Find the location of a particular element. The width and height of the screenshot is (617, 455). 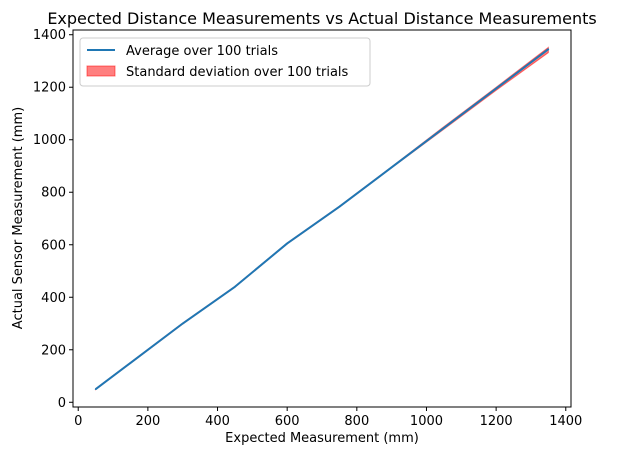

y-tick-label: 600 is located at coordinates (53, 245).